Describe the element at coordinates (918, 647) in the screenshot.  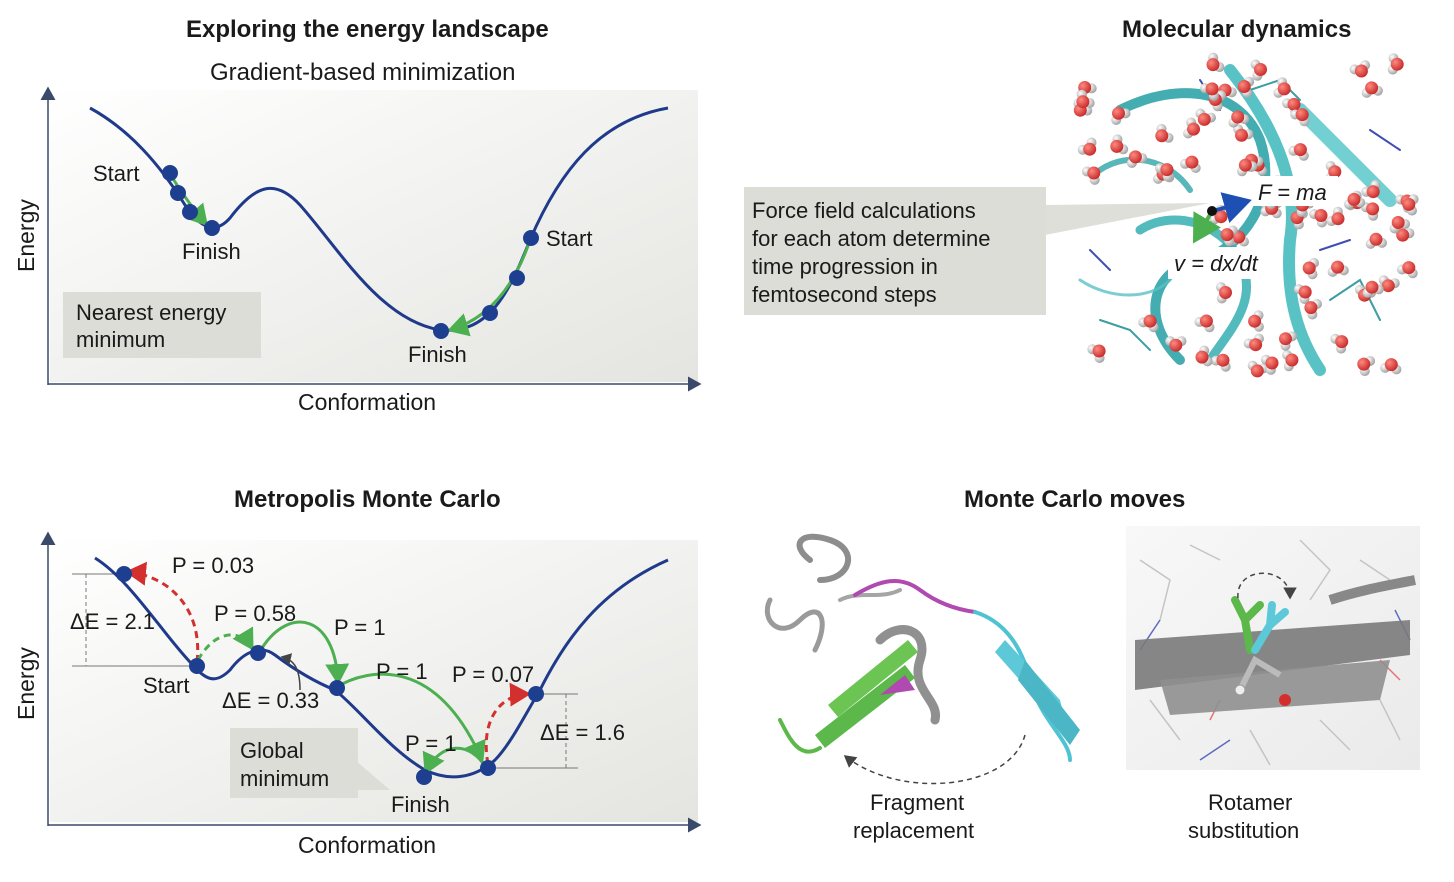
I see `fragment-protein` at that location.